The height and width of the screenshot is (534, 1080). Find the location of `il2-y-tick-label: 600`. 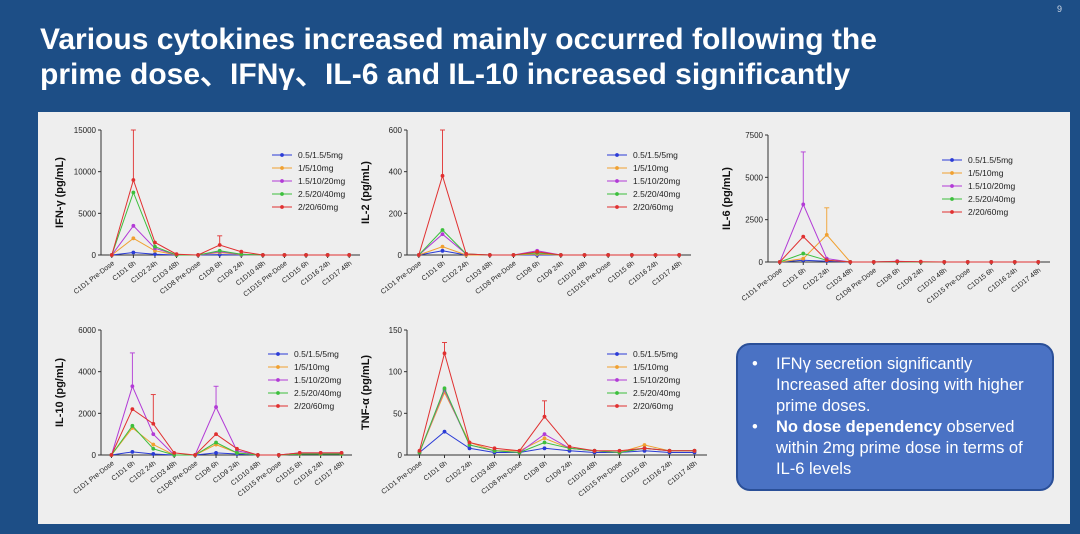

il2-y-tick-label: 600 is located at coordinates (396, 130).